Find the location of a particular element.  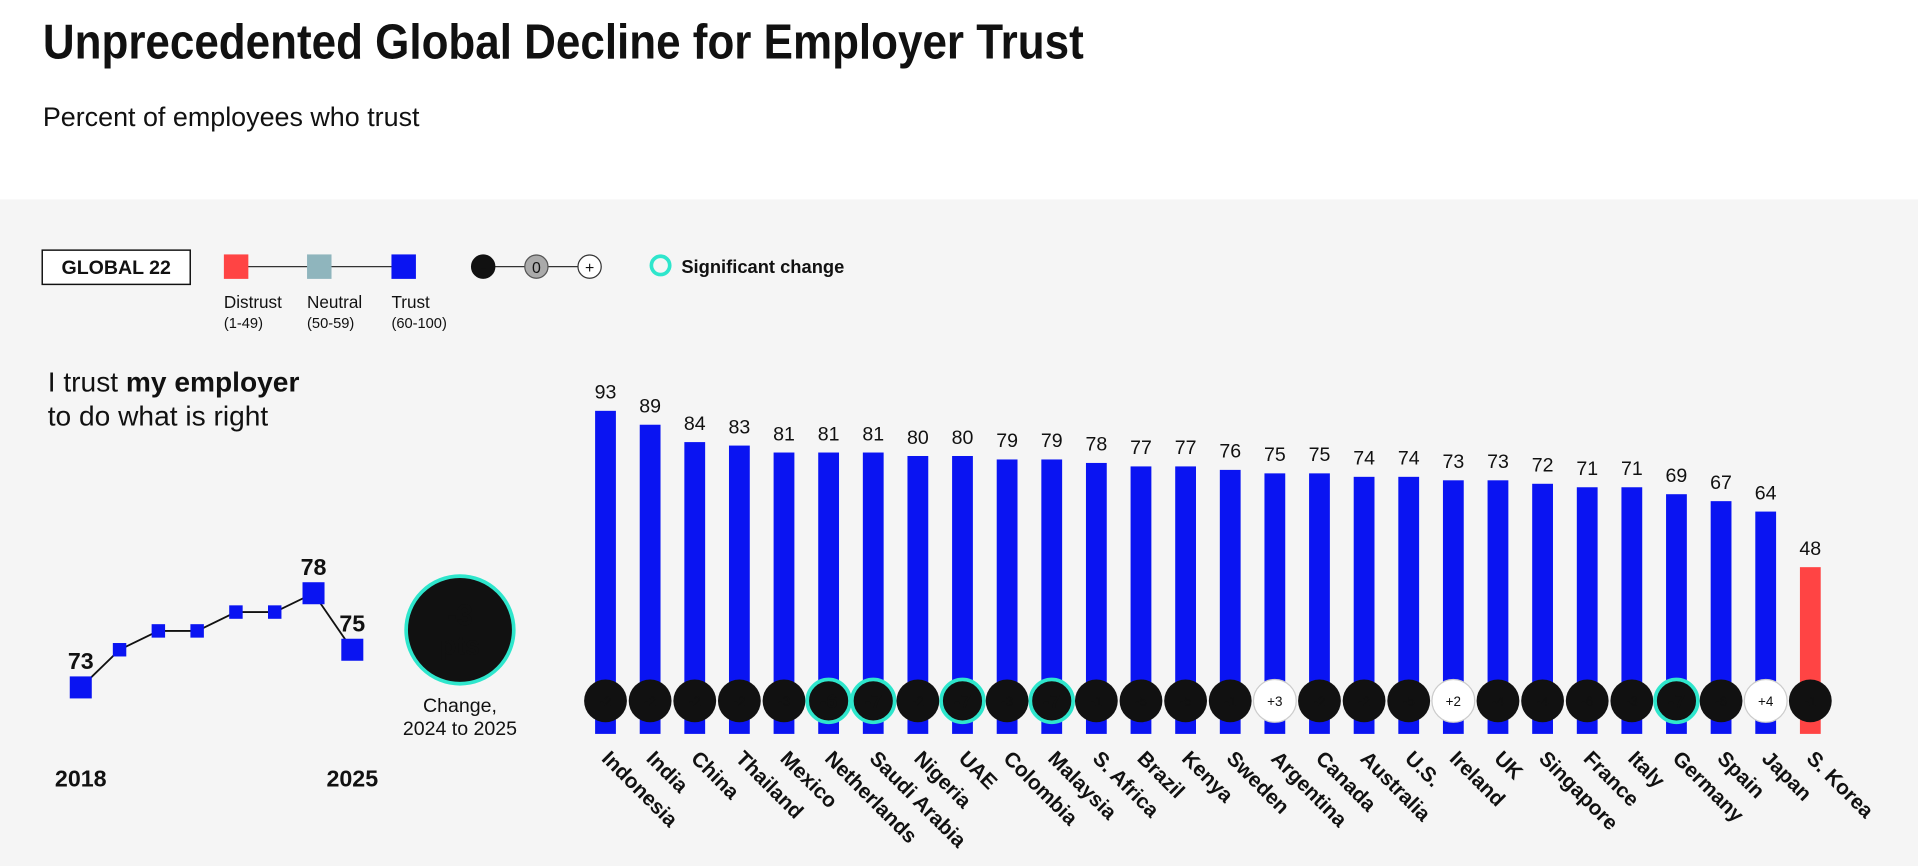

legend-range: (1-49) is located at coordinates (243, 324).